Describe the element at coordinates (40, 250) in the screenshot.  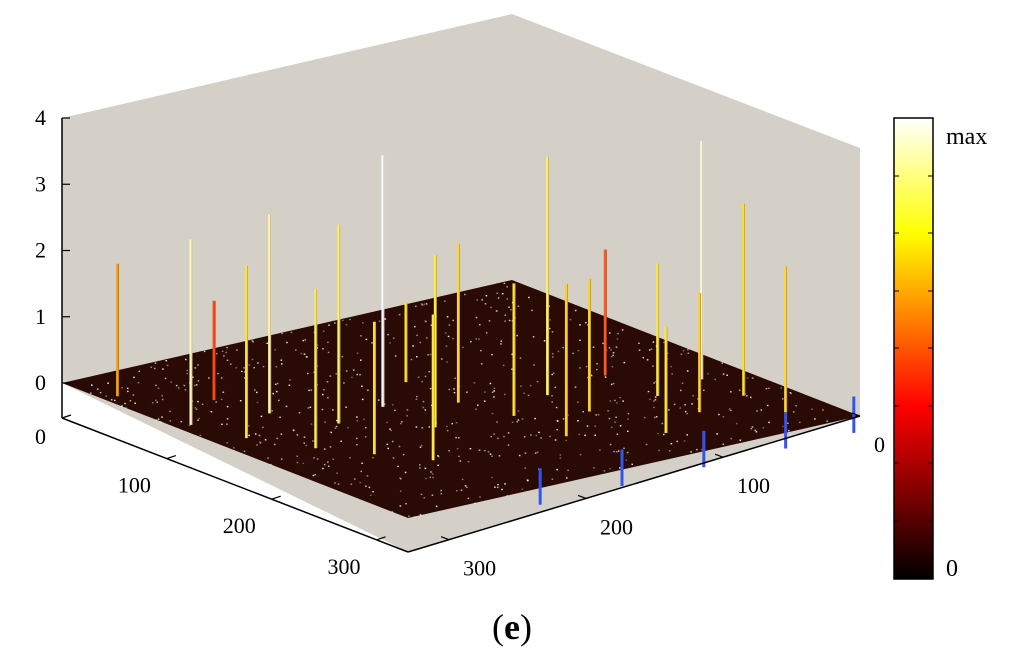
I see `z-tick-label: 2` at that location.